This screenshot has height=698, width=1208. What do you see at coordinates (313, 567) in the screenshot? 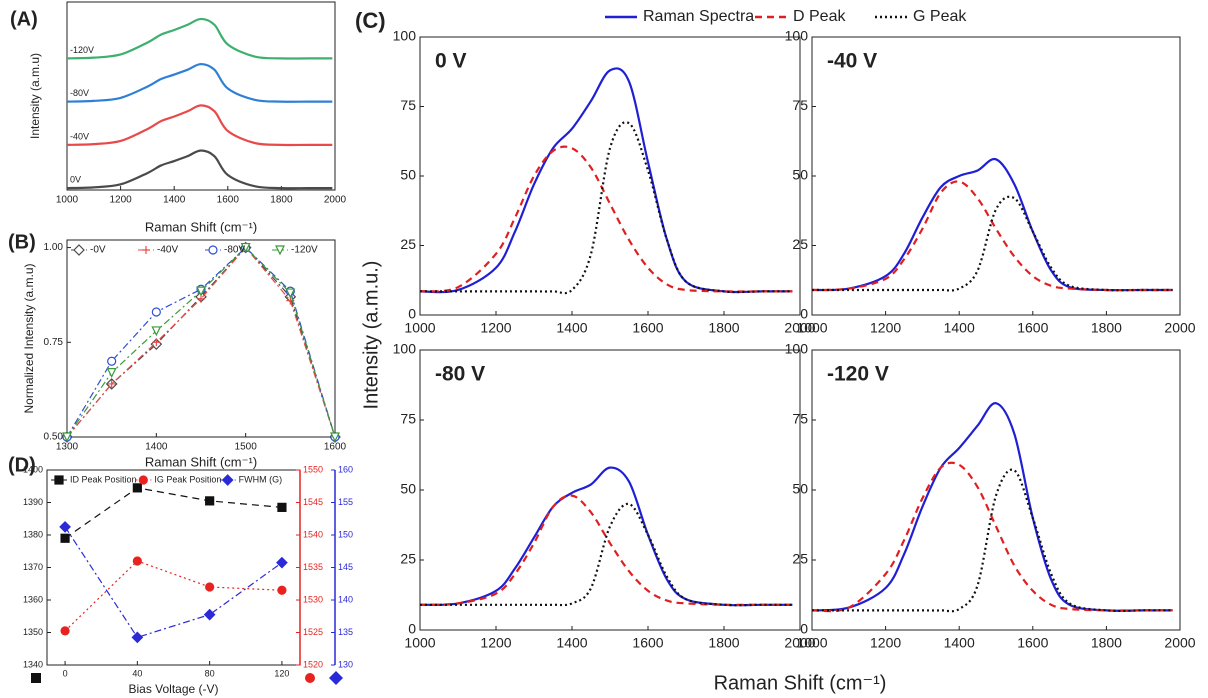
I see `y2-tick-label: 1535` at bounding box center [313, 567].